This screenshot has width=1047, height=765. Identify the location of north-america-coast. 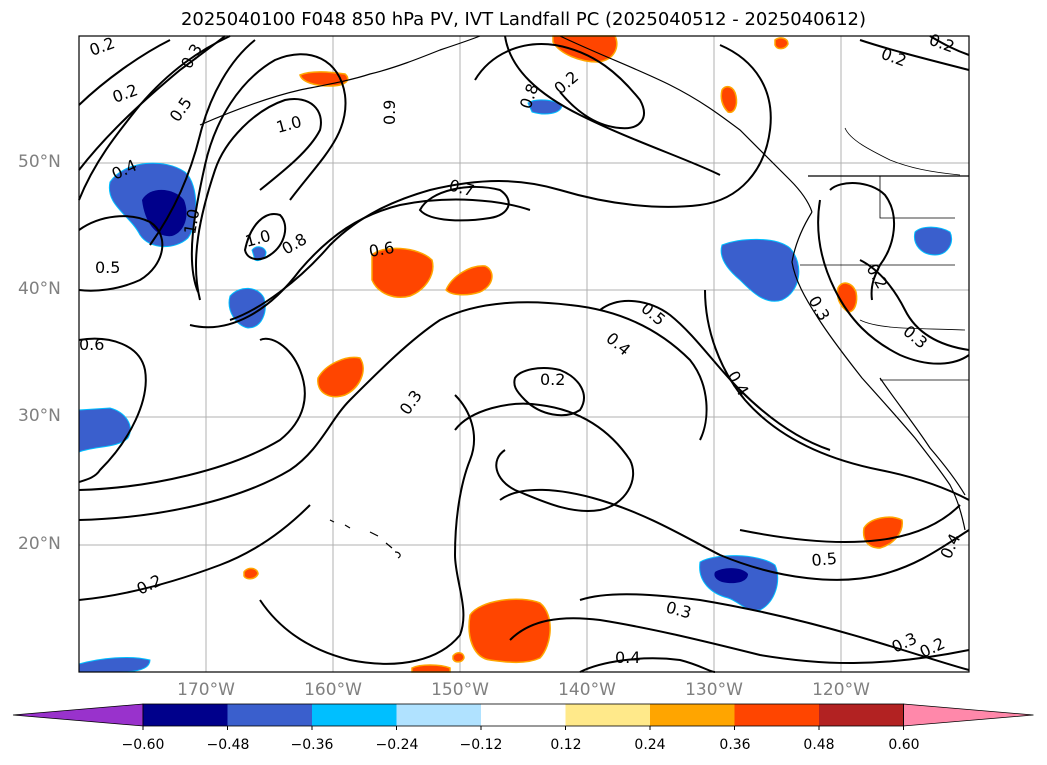
(878, 371).